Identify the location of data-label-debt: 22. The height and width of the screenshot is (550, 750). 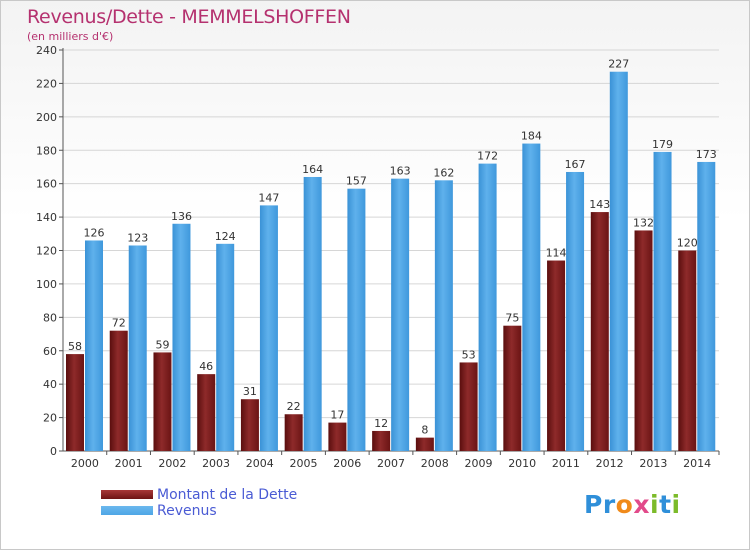
(294, 406).